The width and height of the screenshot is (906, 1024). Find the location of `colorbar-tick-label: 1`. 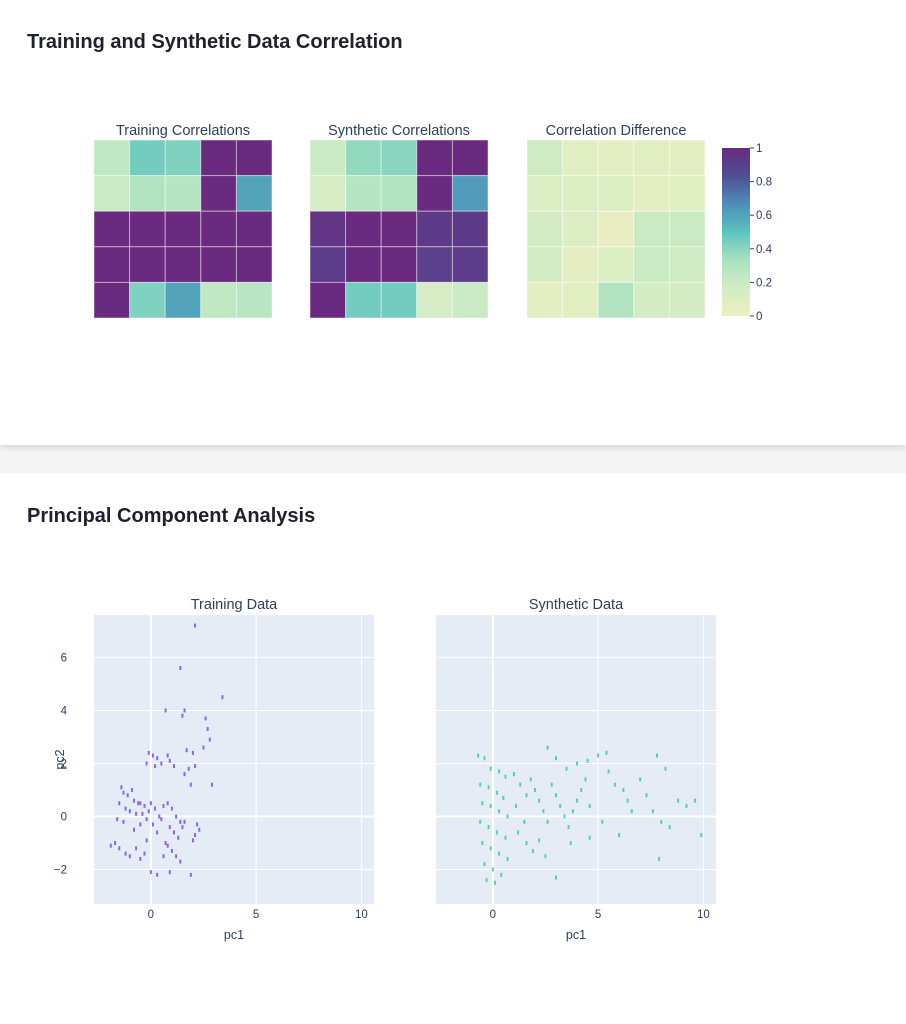

colorbar-tick-label: 1 is located at coordinates (759, 149).